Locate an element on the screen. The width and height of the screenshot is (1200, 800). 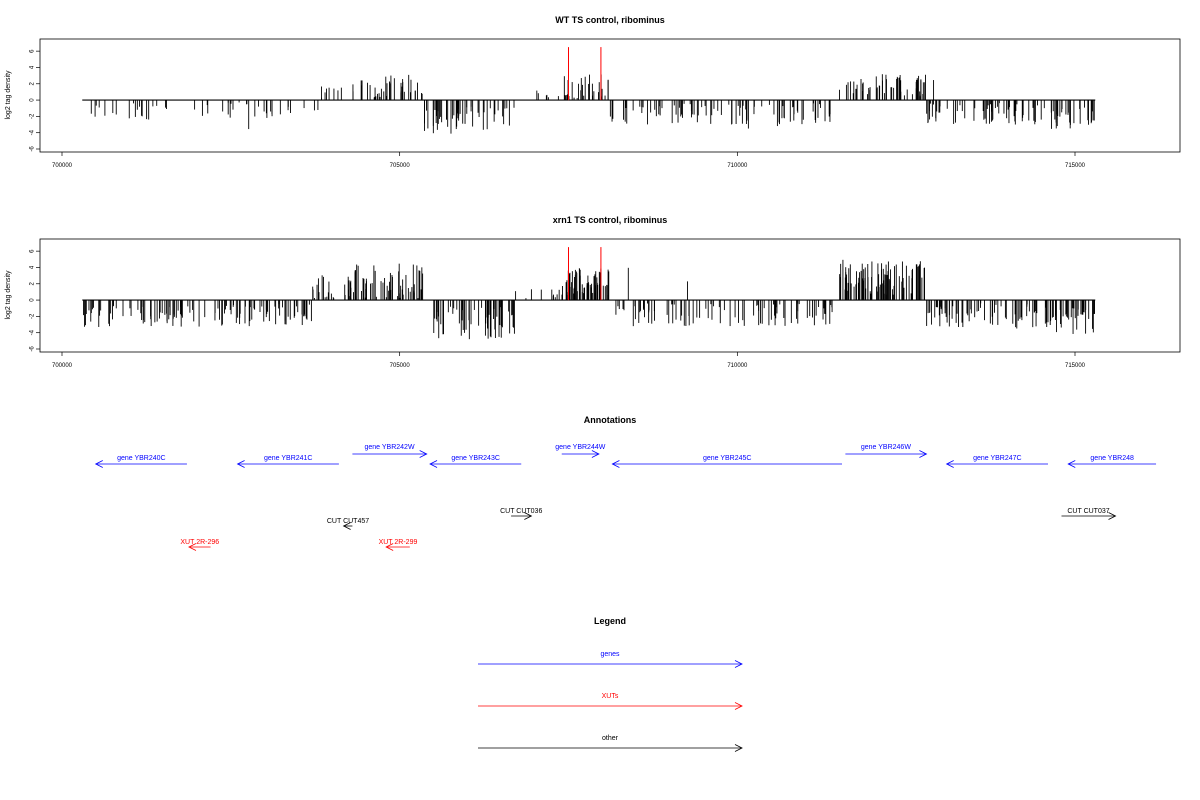
feature-label: gene YBR243C is located at coordinates (475, 458).